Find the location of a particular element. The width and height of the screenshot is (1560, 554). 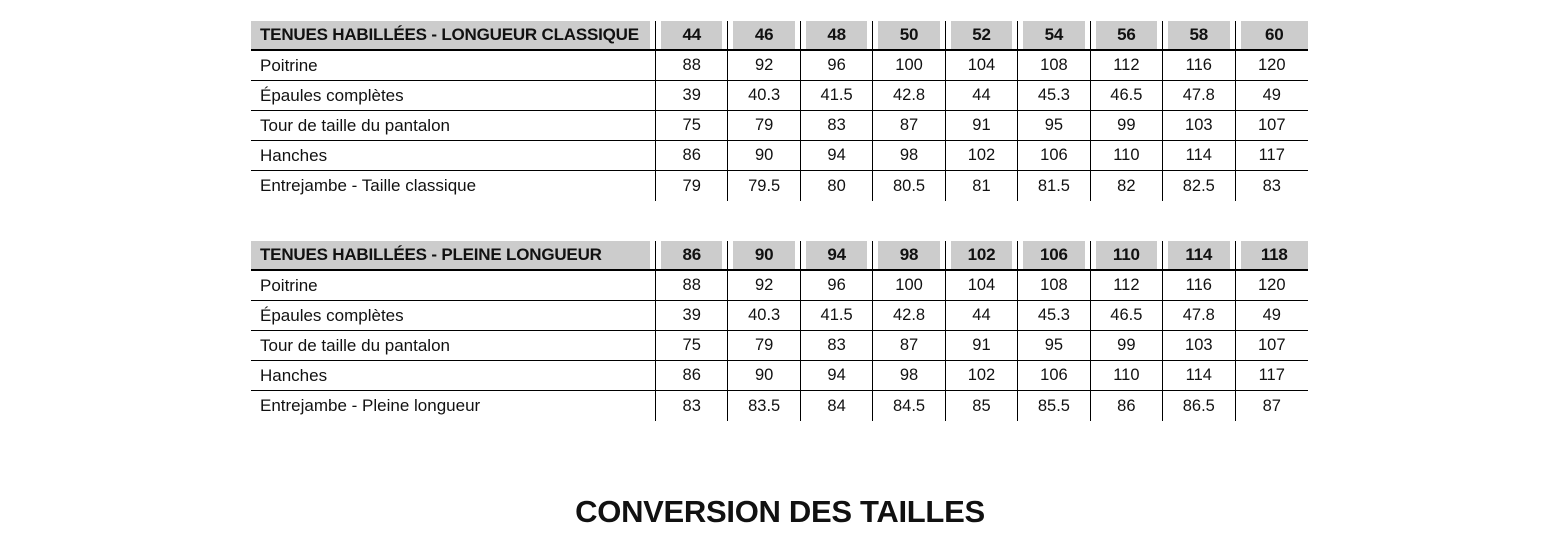

measurement-value: 82.5 is located at coordinates (1199, 186).